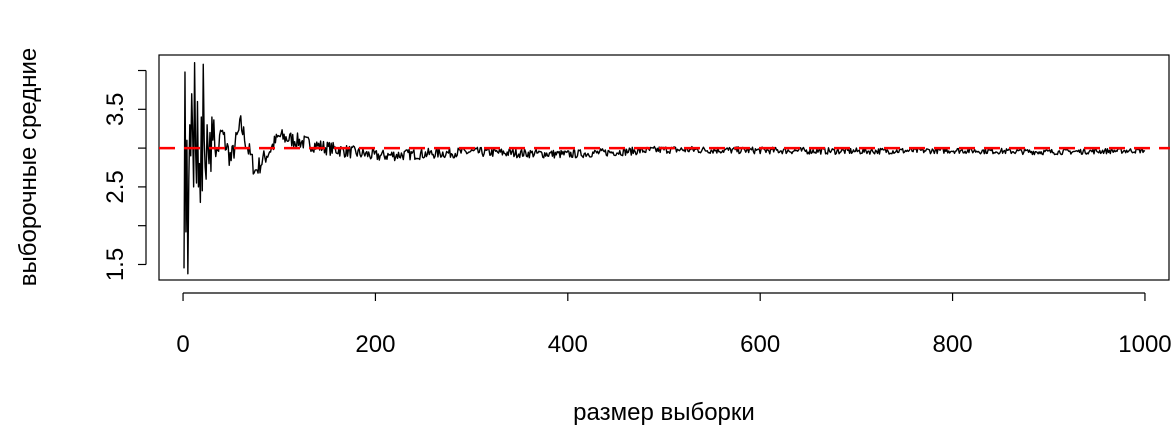  I want to click on y-tick-label: 1.5, so click(115, 264).